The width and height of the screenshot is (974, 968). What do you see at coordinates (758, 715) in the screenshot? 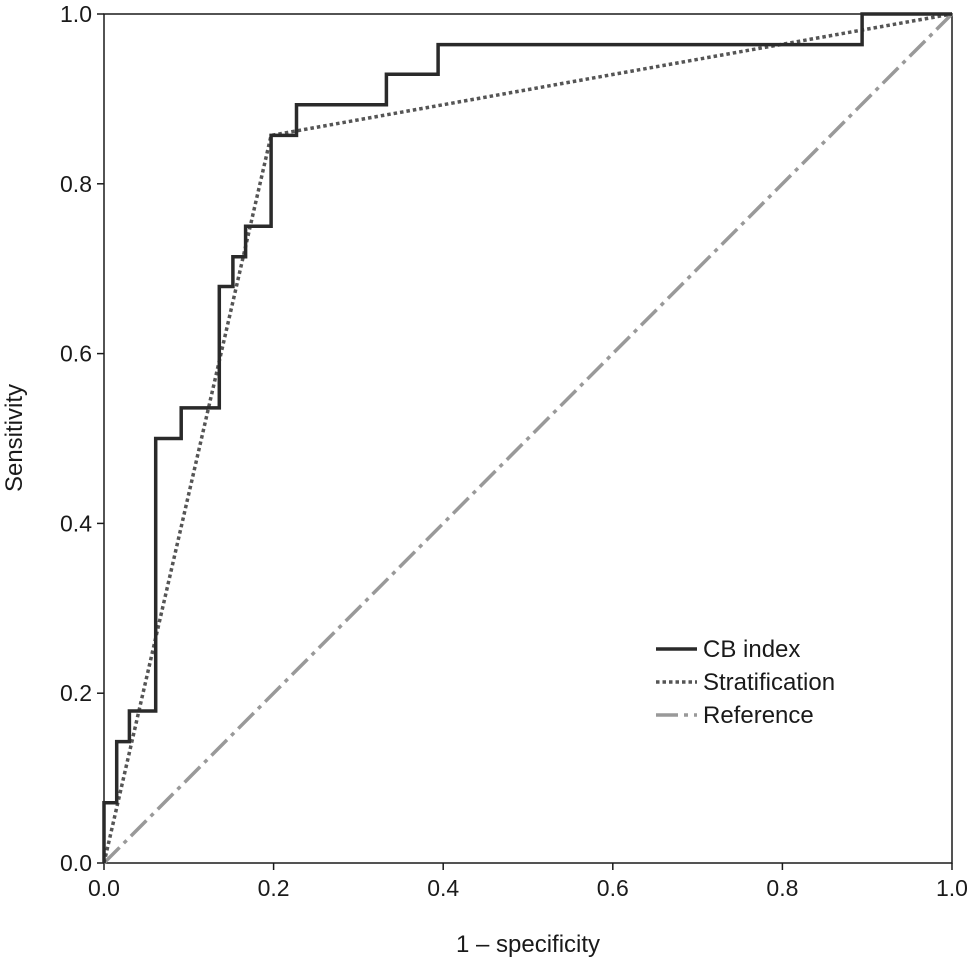
I see `legend-label: Reference` at bounding box center [758, 715].